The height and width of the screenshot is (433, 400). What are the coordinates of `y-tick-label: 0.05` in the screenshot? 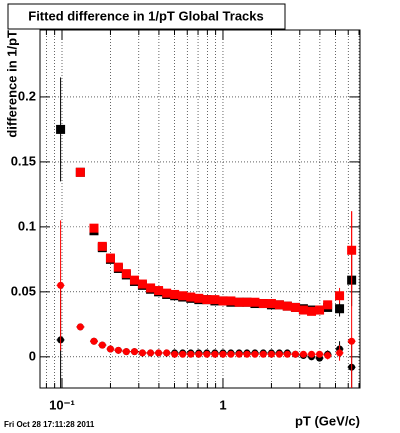 It's located at (23, 290).